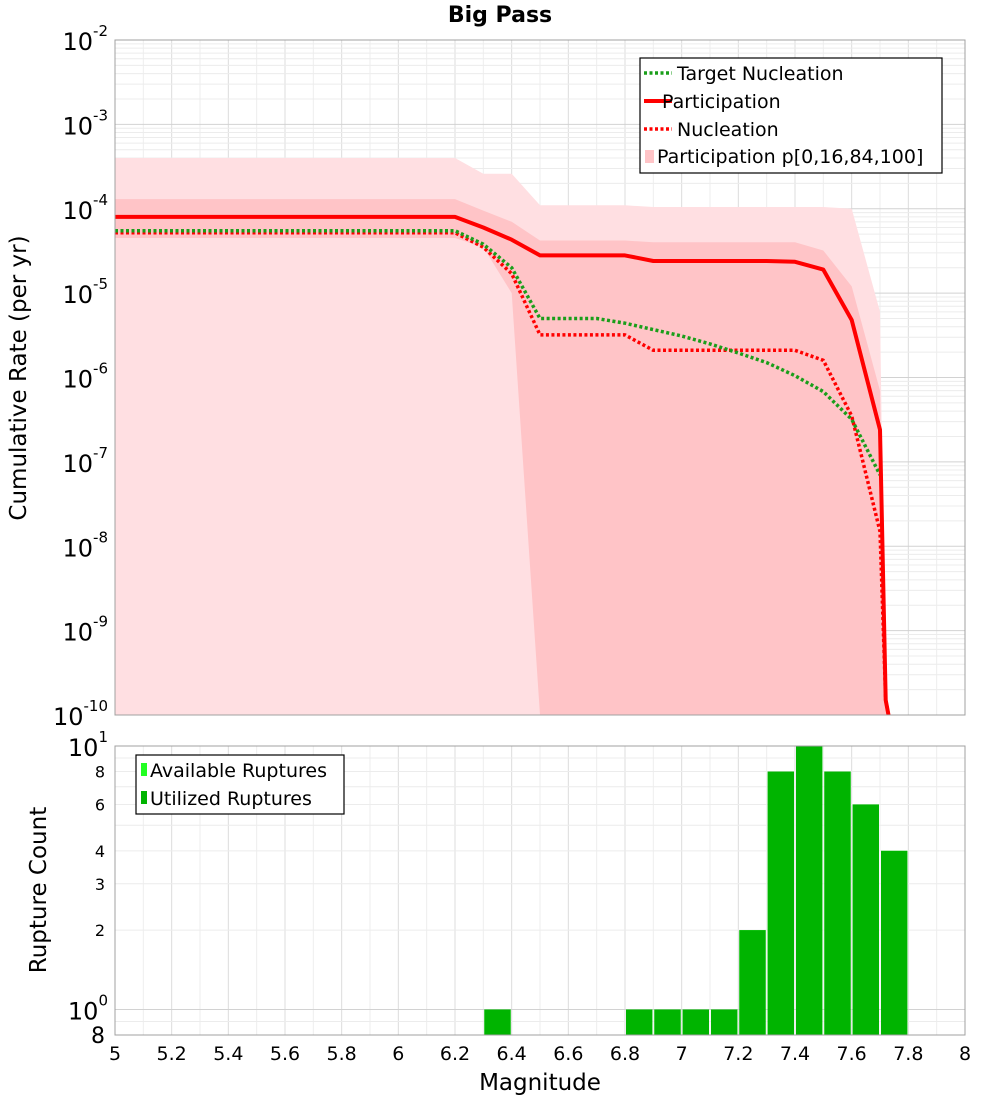 The height and width of the screenshot is (1100, 1000). What do you see at coordinates (88, 1008) in the screenshot?
I see `y-decade-label: 100` at bounding box center [88, 1008].